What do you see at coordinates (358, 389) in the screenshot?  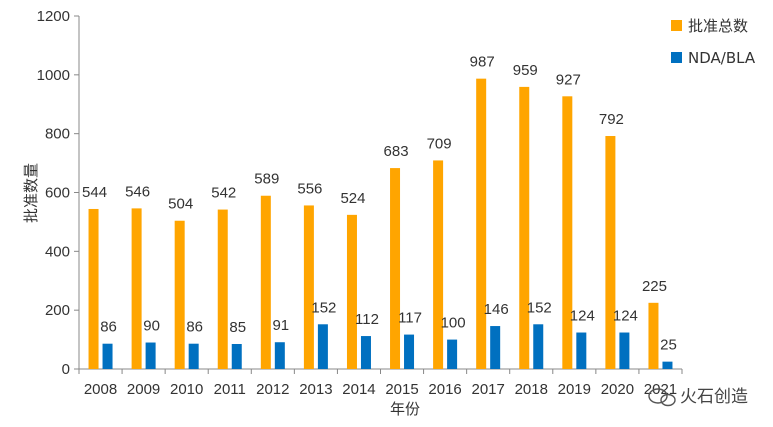 I see `x-tick-label: 2014` at bounding box center [358, 389].